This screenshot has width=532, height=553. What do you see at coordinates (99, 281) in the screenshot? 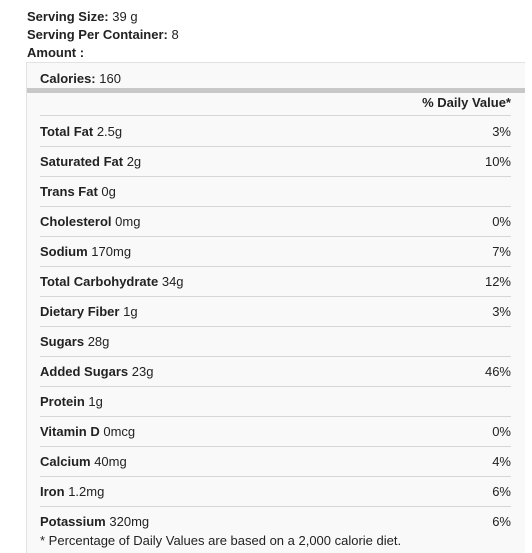
I see `nutrient-name: Total Carbohydrate` at bounding box center [99, 281].